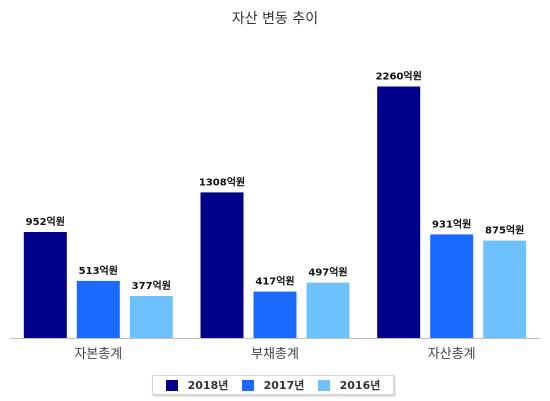 This screenshot has height=401, width=550. I want to click on legend-item: 2016년, so click(349, 385).